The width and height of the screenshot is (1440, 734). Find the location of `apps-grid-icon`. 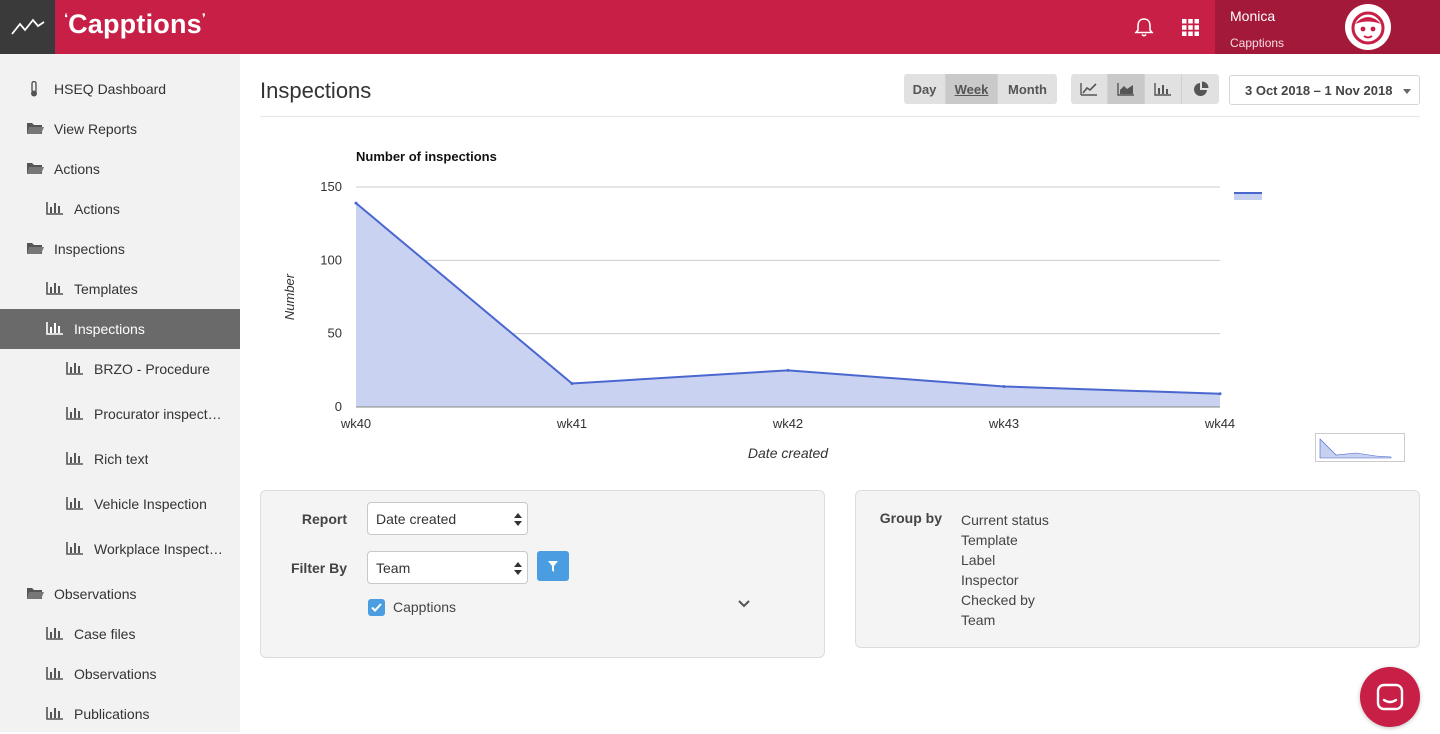

apps-grid-icon is located at coordinates (1190, 27).